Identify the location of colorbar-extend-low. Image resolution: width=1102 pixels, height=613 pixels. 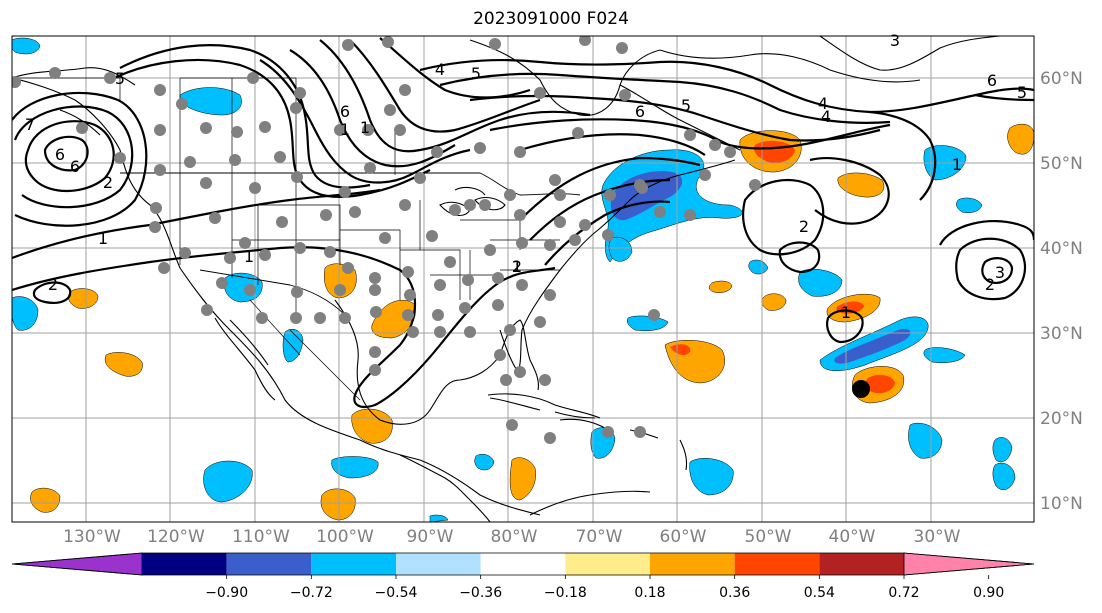
(77, 564).